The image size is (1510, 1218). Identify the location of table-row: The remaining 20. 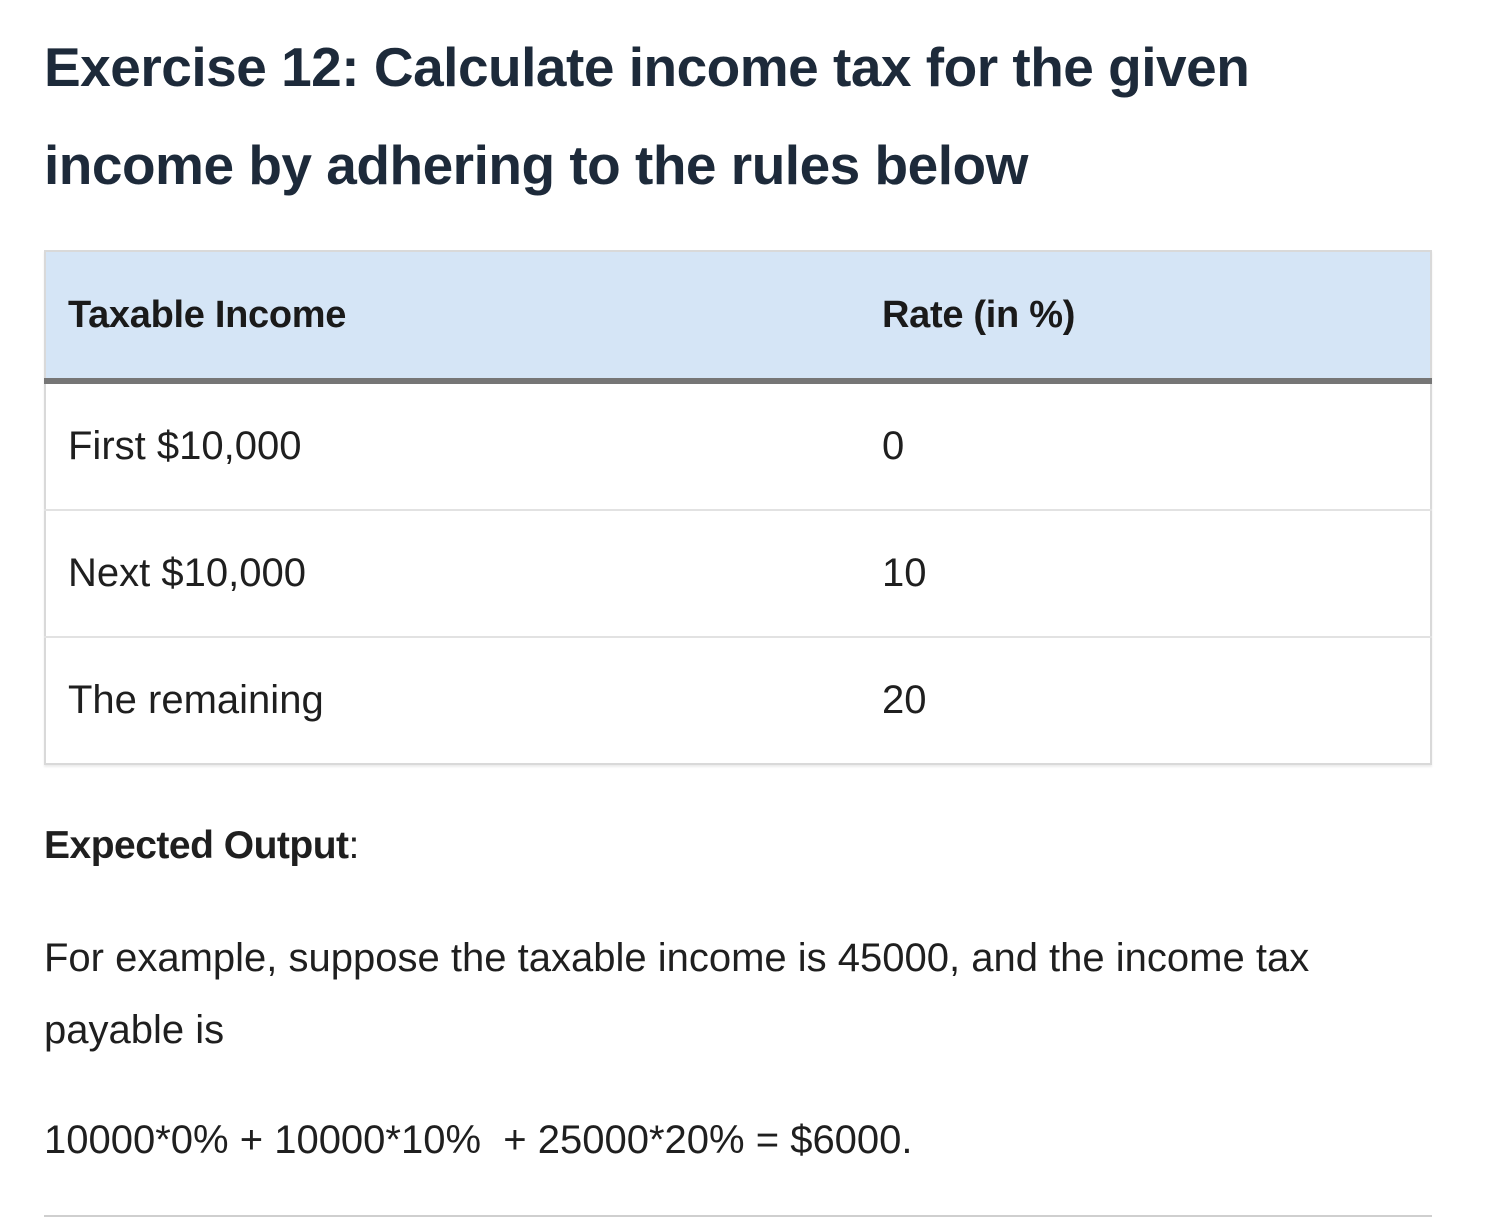
(738, 700).